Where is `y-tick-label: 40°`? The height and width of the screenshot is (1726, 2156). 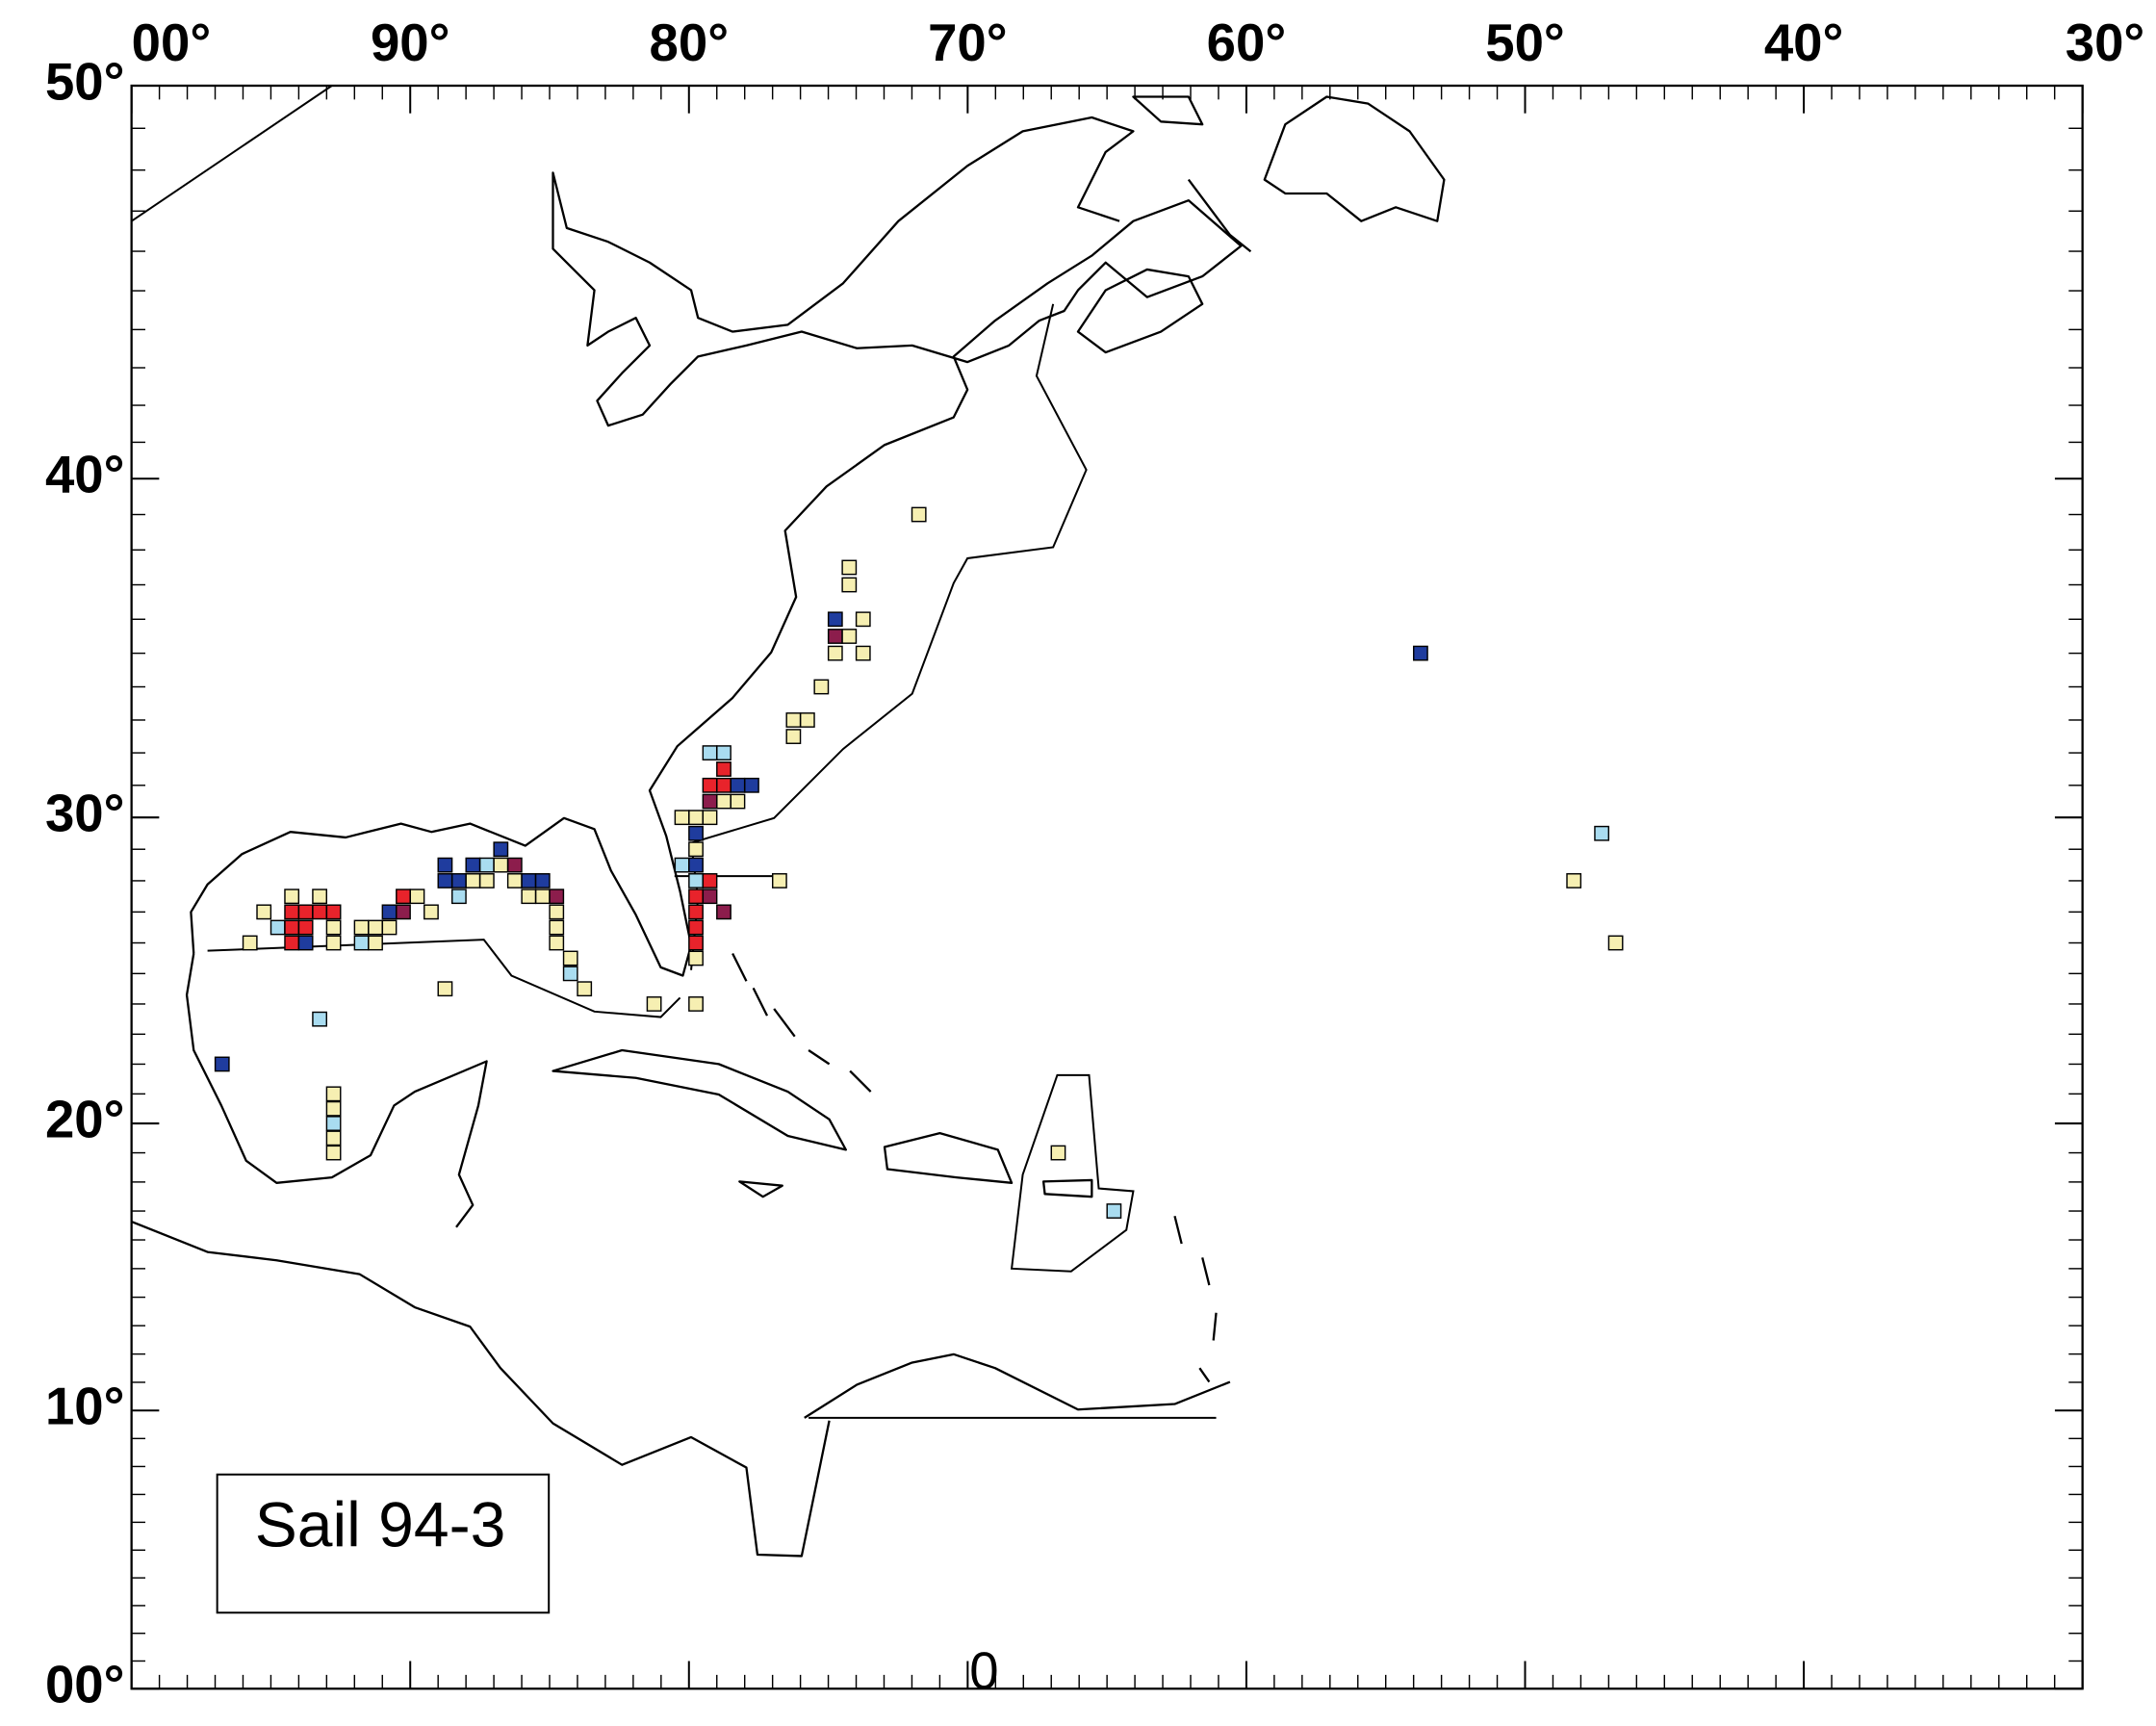 y-tick-label: 40° is located at coordinates (85, 475).